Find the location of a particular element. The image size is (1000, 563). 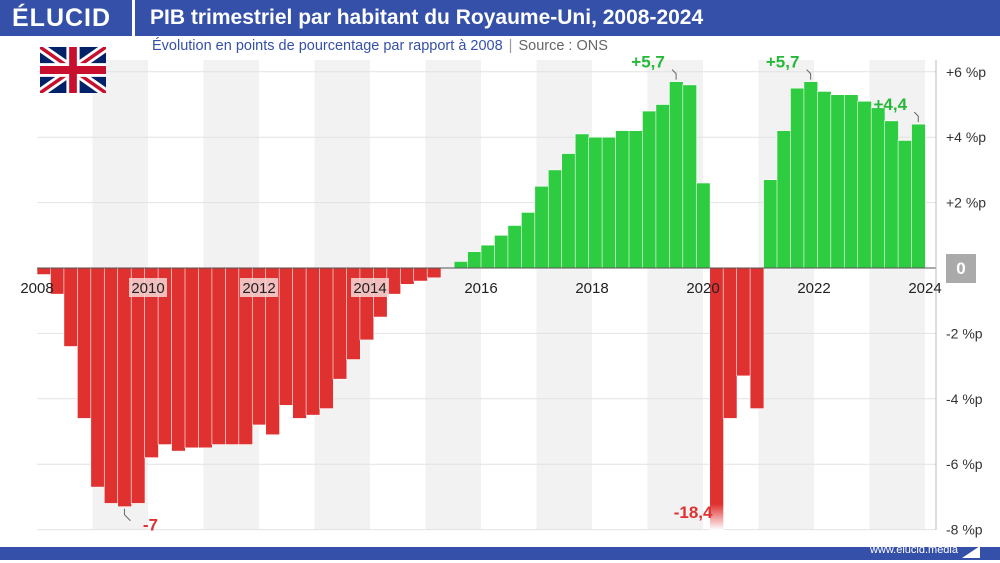

chart-source: Source : ONS is located at coordinates (563, 46).